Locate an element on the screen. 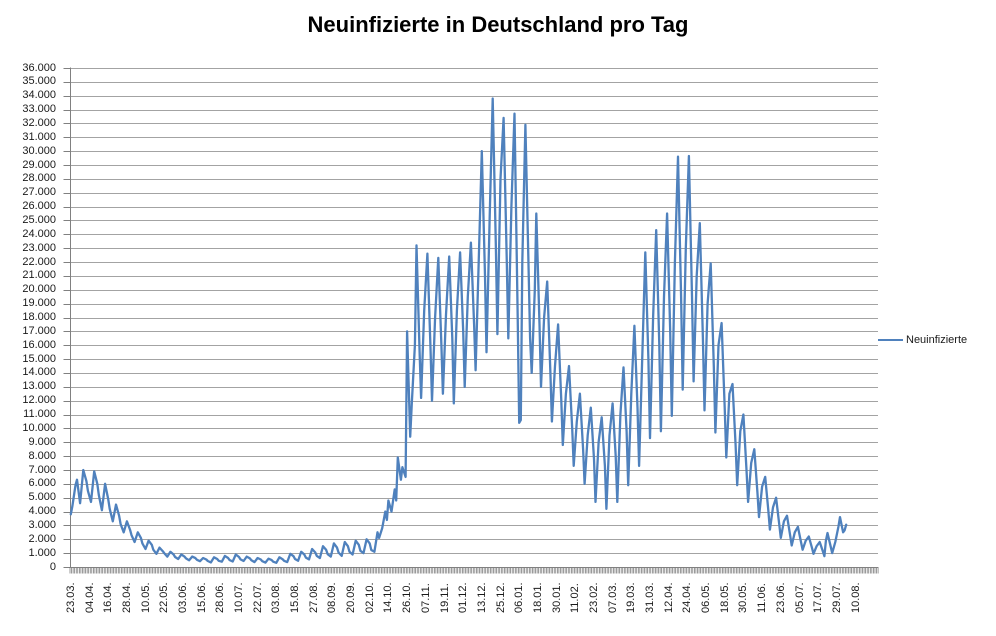  x-axis-tick-label: 28.06. is located at coordinates (220, 597).